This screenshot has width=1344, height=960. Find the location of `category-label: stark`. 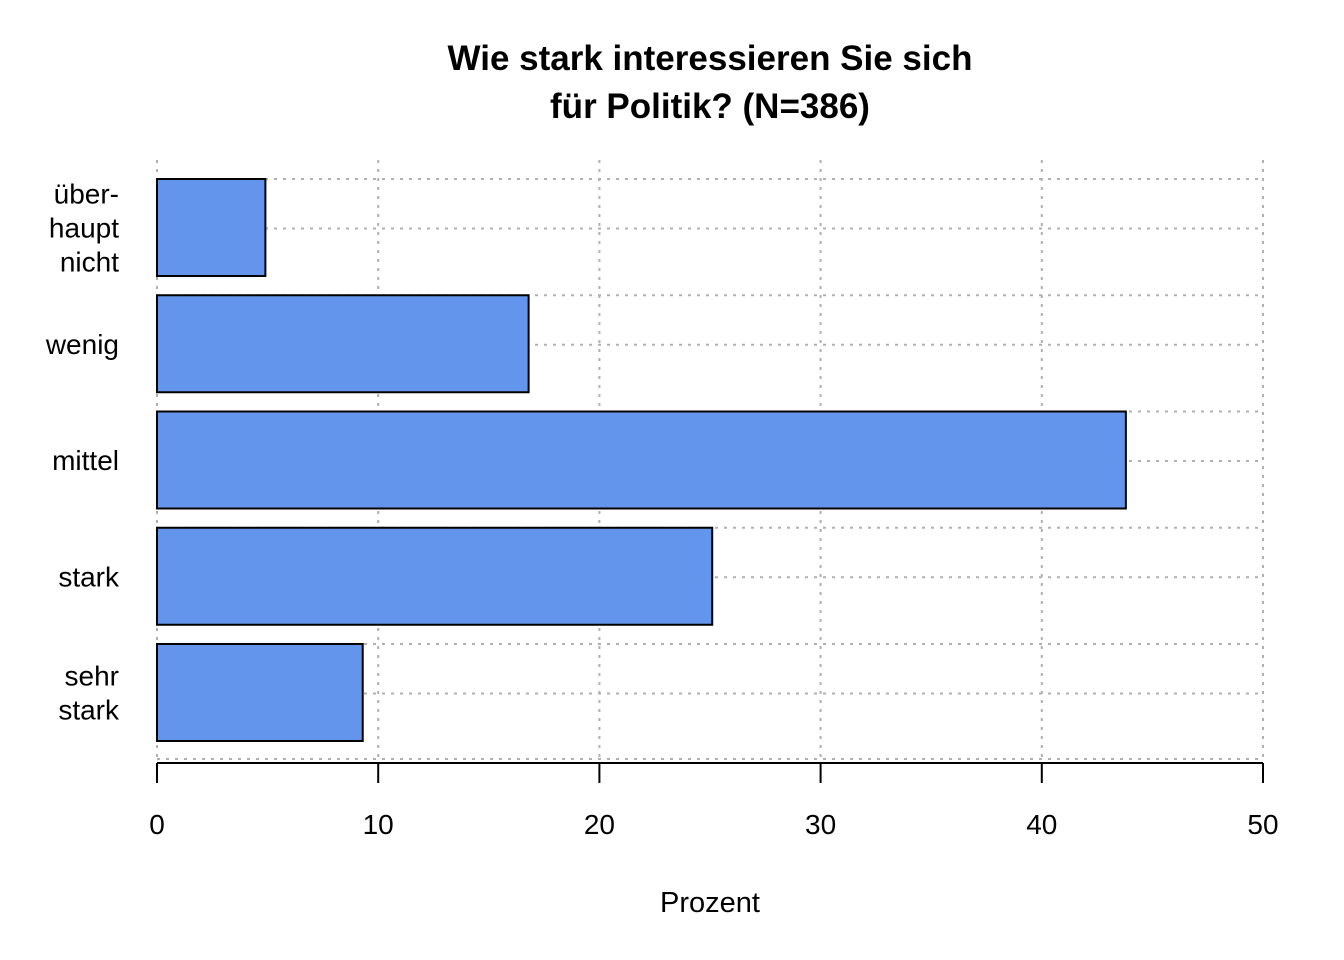

category-label: stark is located at coordinates (89, 576).